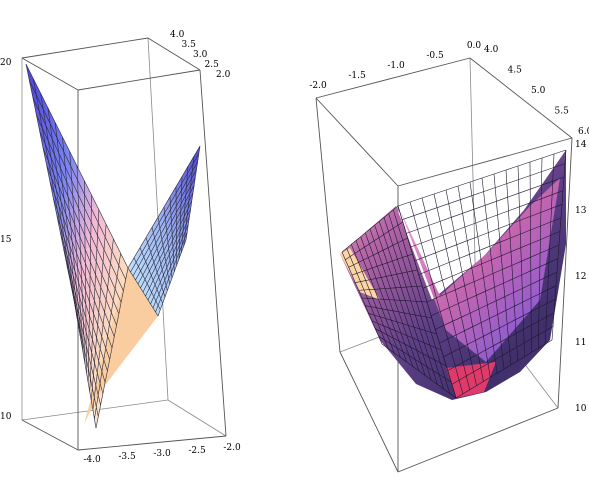 This screenshot has height=498, width=589. Describe the element at coordinates (581, 145) in the screenshot. I see `z-tick-label: 14` at that location.